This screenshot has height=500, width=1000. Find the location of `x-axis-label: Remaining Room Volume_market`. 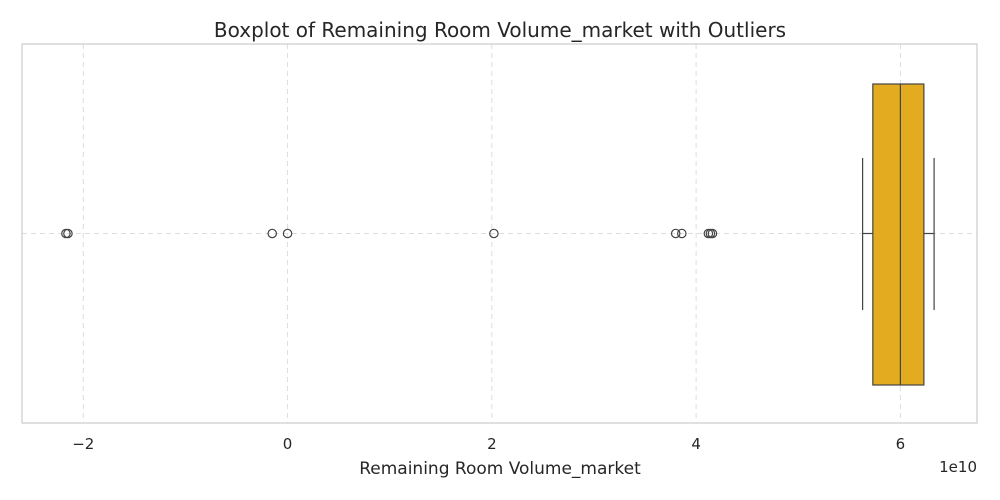

x-axis-label: Remaining Room Volume_market is located at coordinates (500, 469).